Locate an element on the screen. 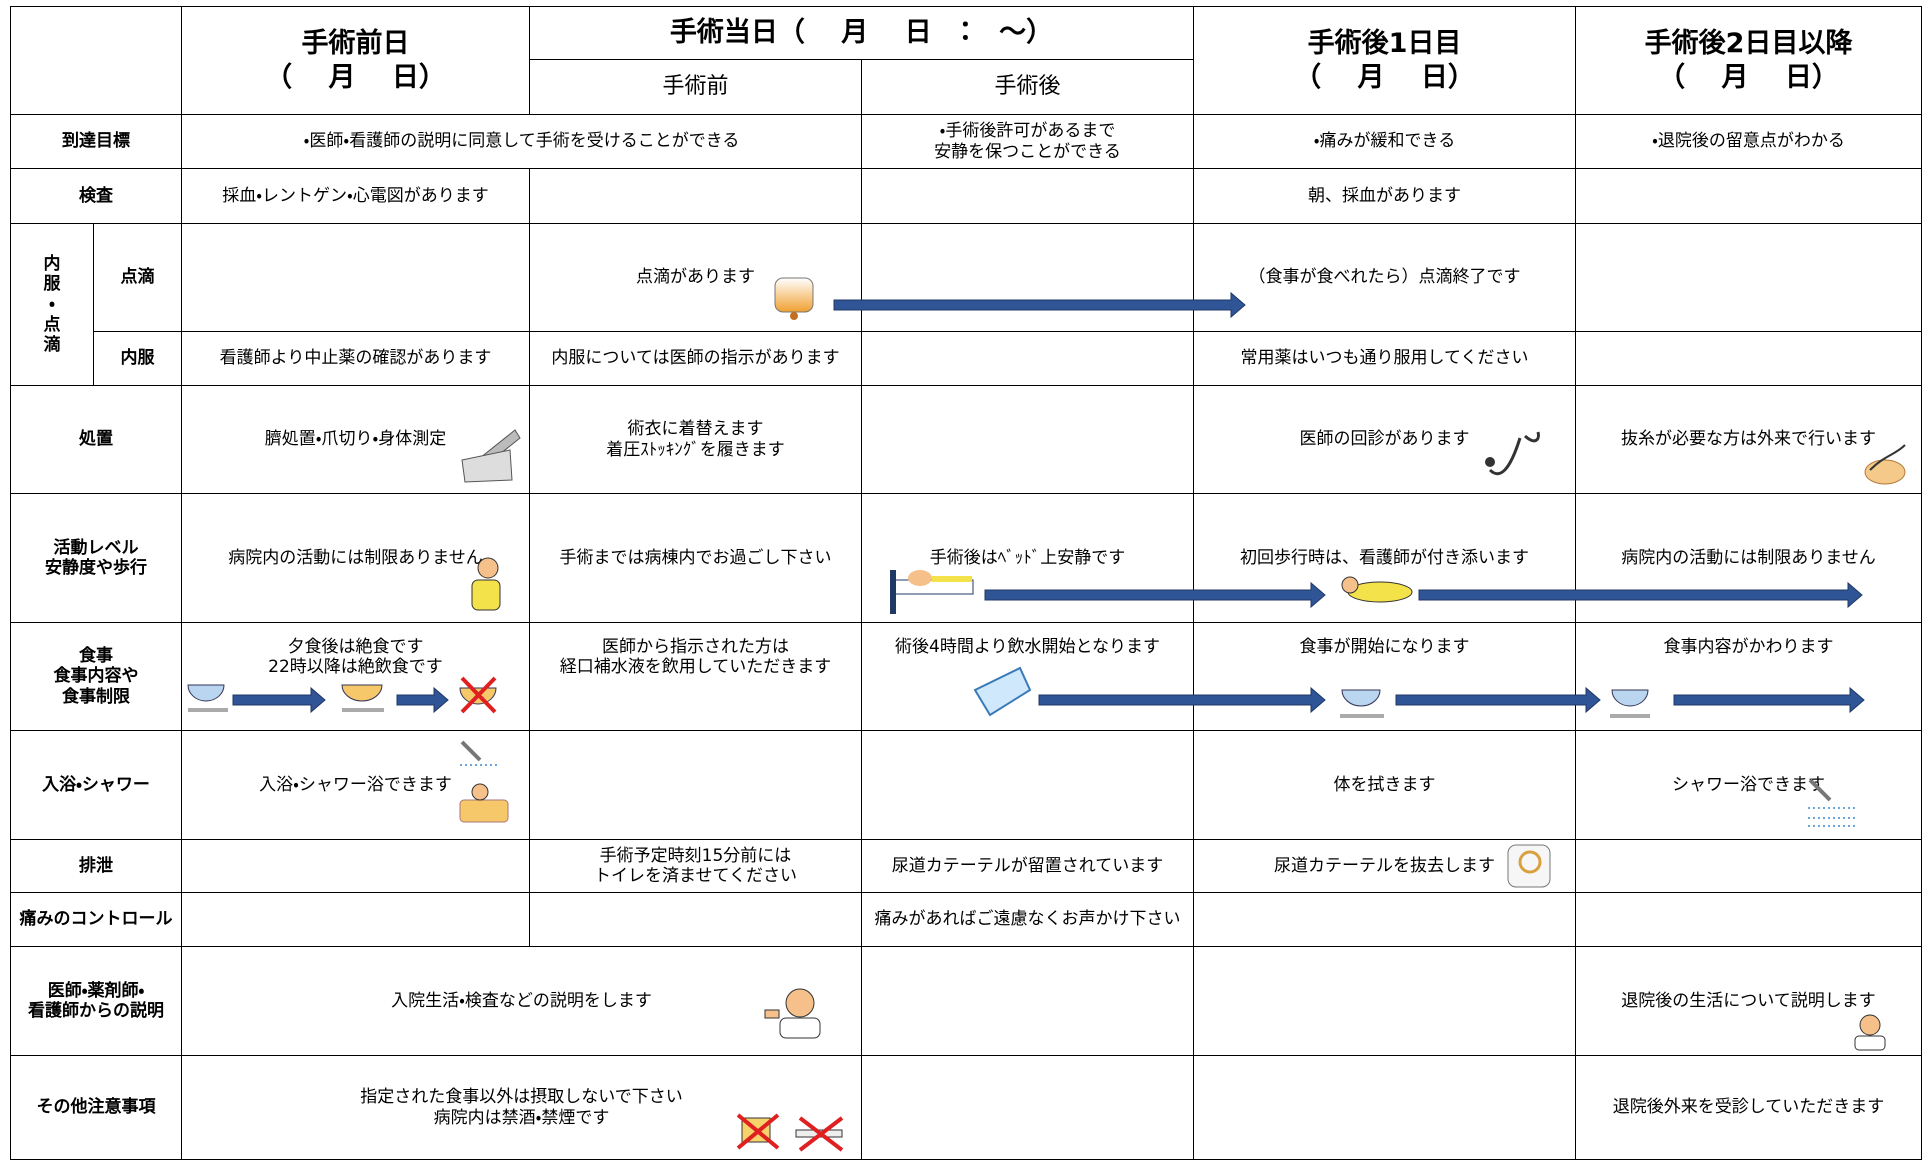  row-label: 入浴・シャワー is located at coordinates (96, 785).